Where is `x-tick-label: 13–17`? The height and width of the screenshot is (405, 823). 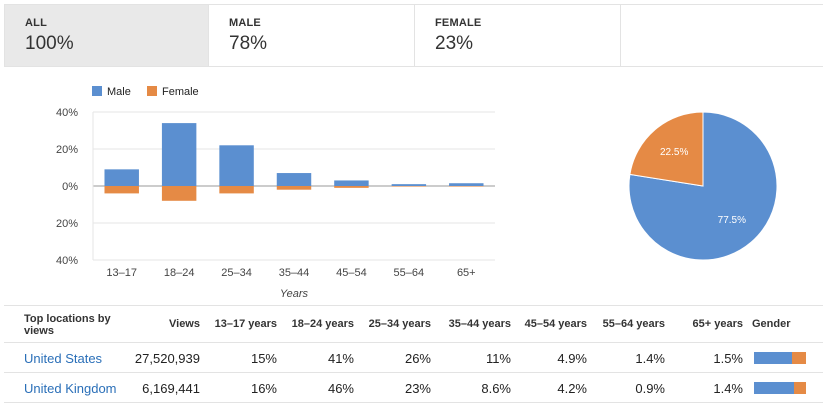
x-tick-label: 13–17 is located at coordinates (121, 273).